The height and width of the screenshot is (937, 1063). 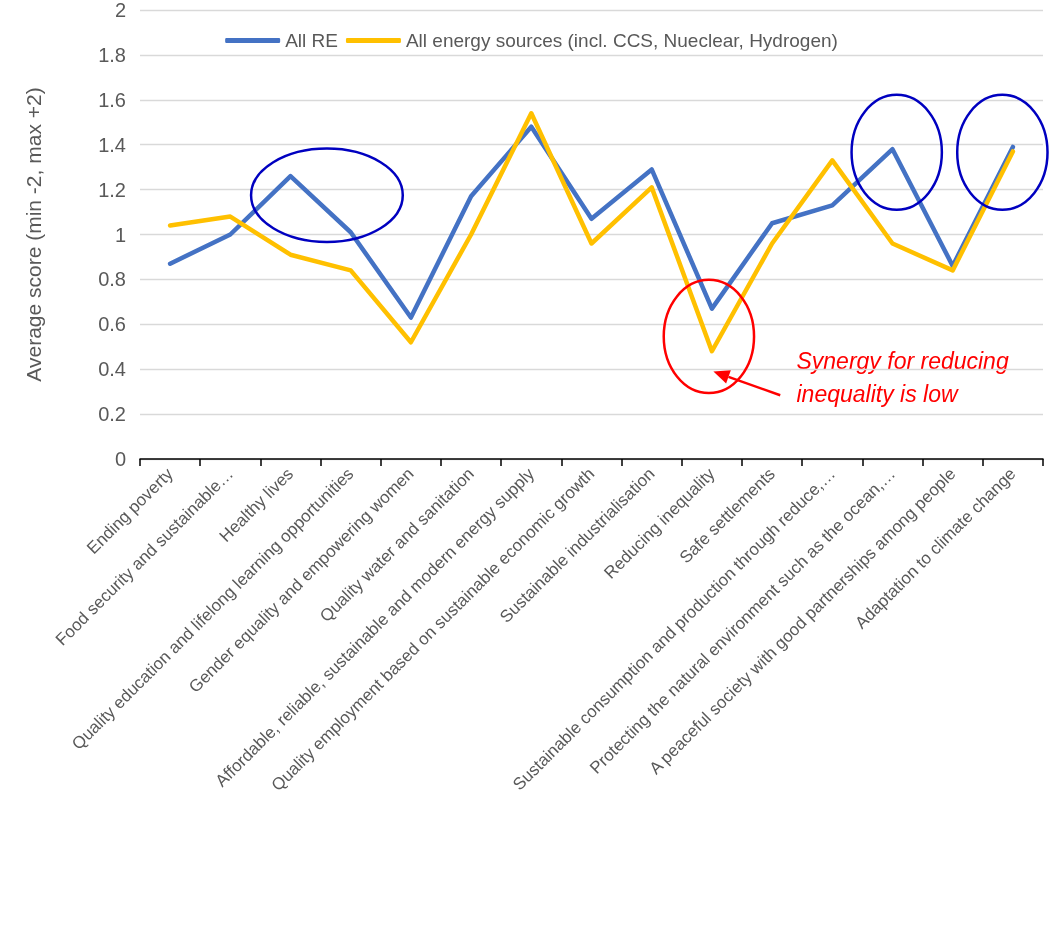 What do you see at coordinates (112, 99) in the screenshot?
I see `y-tick-label: 1.6` at bounding box center [112, 99].